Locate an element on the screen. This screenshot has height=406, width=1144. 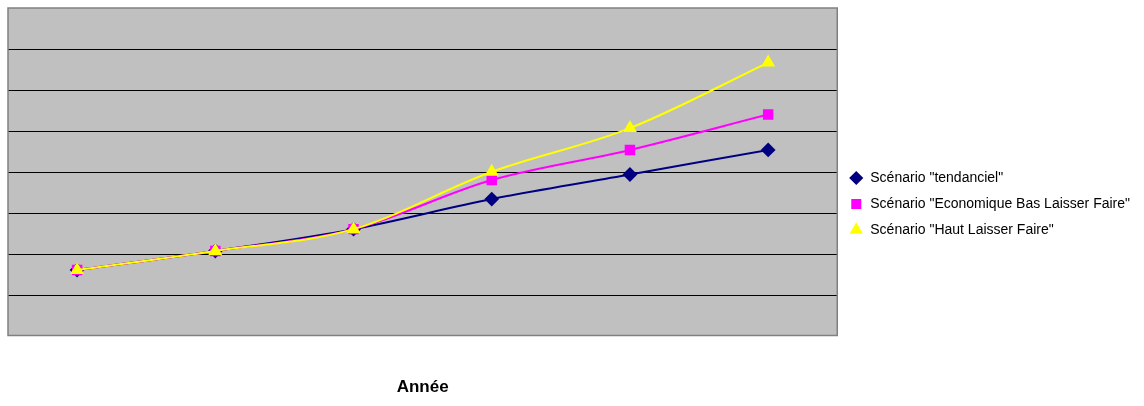
x-axis-title: Année is located at coordinates (422, 387).